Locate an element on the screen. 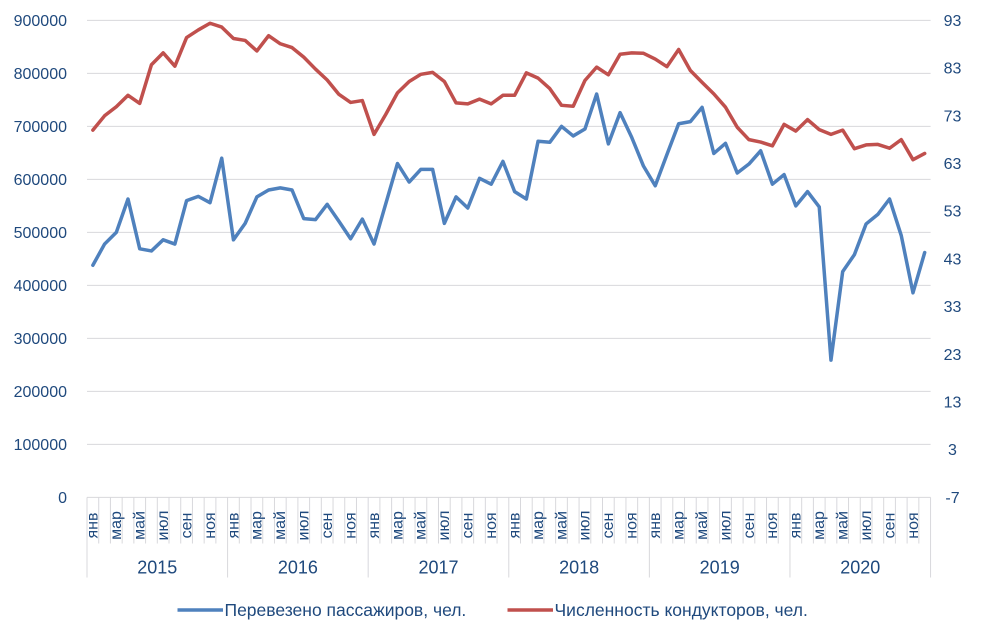 The width and height of the screenshot is (981, 640). svg-text: 13 is located at coordinates (953, 403).